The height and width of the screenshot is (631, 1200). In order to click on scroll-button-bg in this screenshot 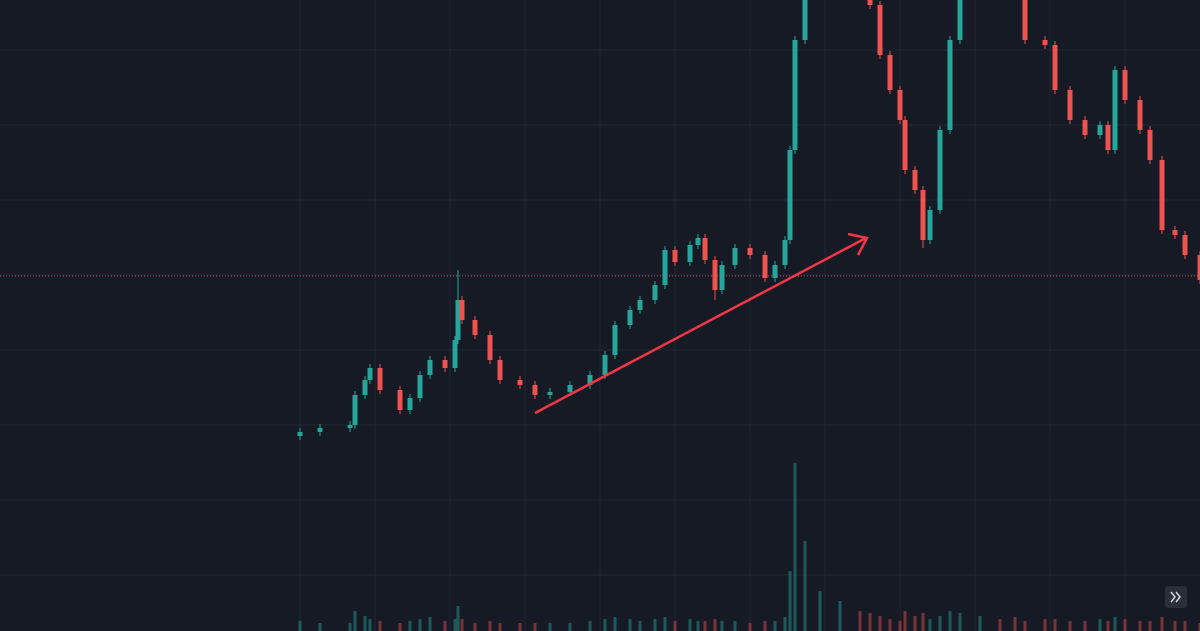, I will do `click(1176, 597)`.